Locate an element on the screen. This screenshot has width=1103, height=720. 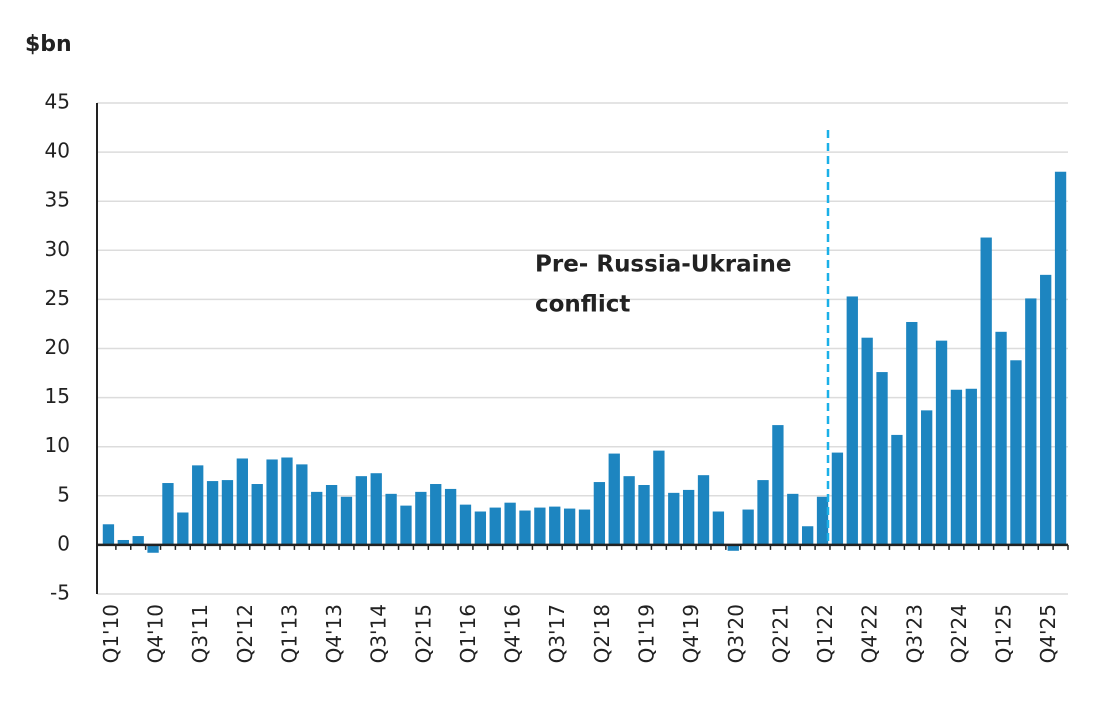
x-tick-label: Q4'16 is located at coordinates (513, 633).